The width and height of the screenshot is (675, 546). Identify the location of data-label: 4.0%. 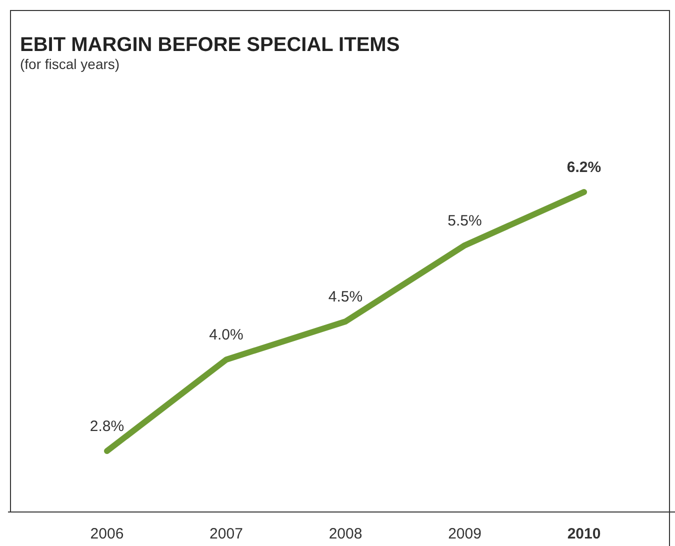
(226, 335).